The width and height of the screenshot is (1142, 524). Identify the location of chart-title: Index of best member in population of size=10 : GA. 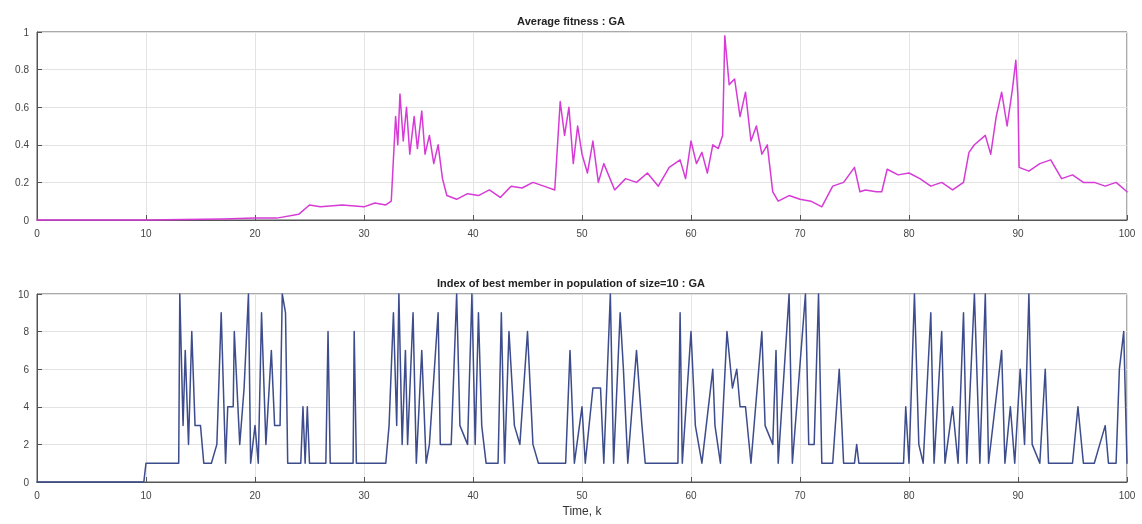
(571, 282).